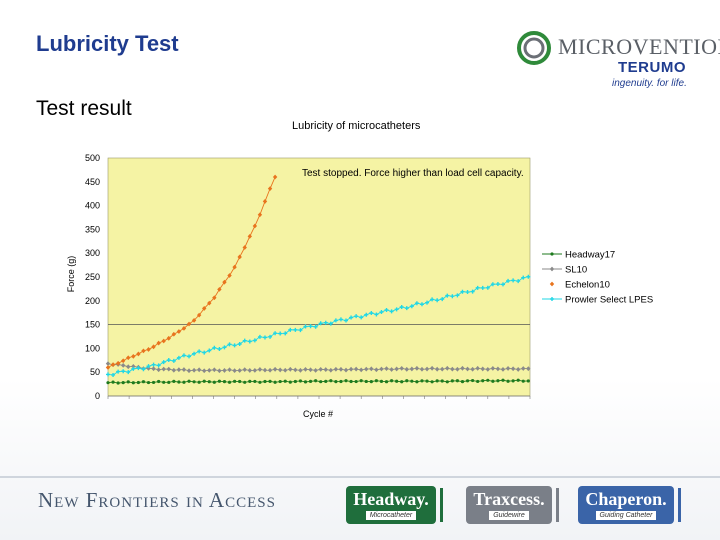  Describe the element at coordinates (356, 126) in the screenshot. I see `chart-title: Lubricity of microcatheters` at that location.